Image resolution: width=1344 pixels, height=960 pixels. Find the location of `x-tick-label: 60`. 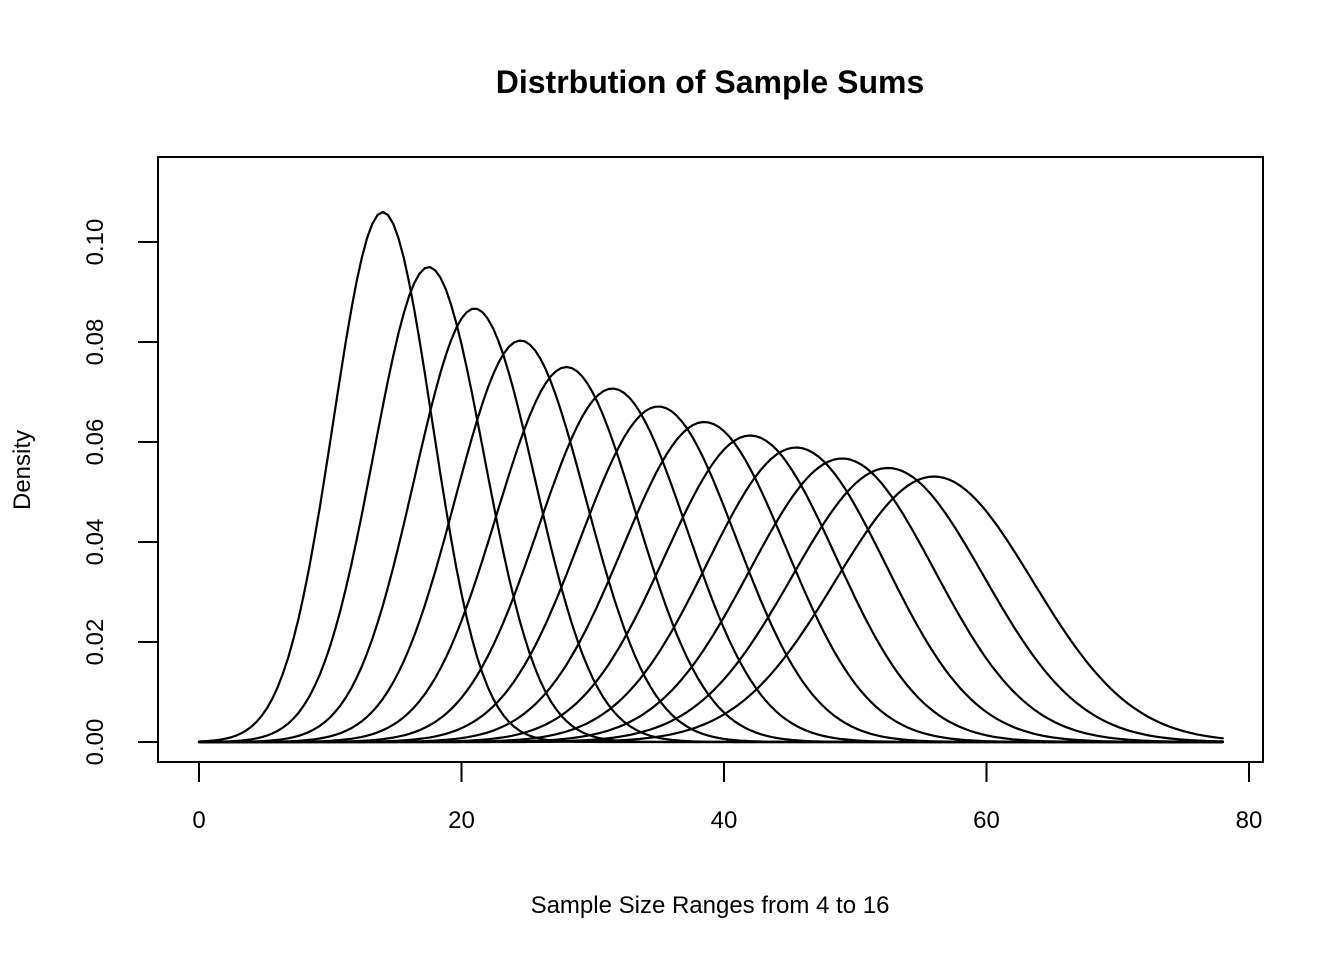

x-tick-label: 60 is located at coordinates (986, 820).